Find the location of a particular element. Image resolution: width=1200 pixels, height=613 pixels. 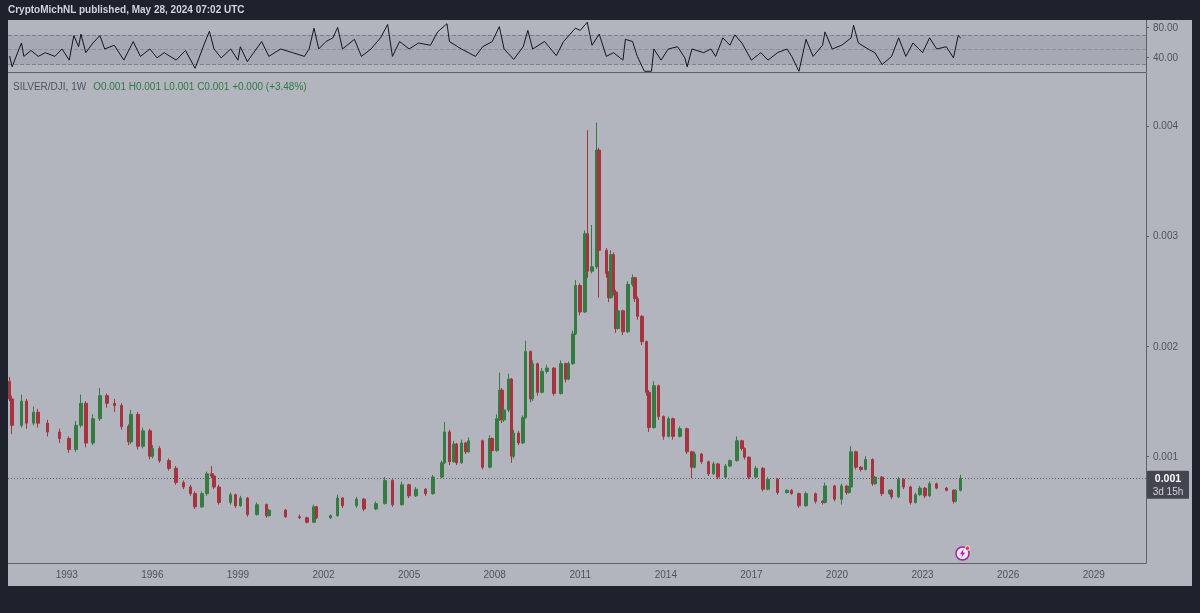

y-tick-label: 0.003 is located at coordinates (1166, 236).